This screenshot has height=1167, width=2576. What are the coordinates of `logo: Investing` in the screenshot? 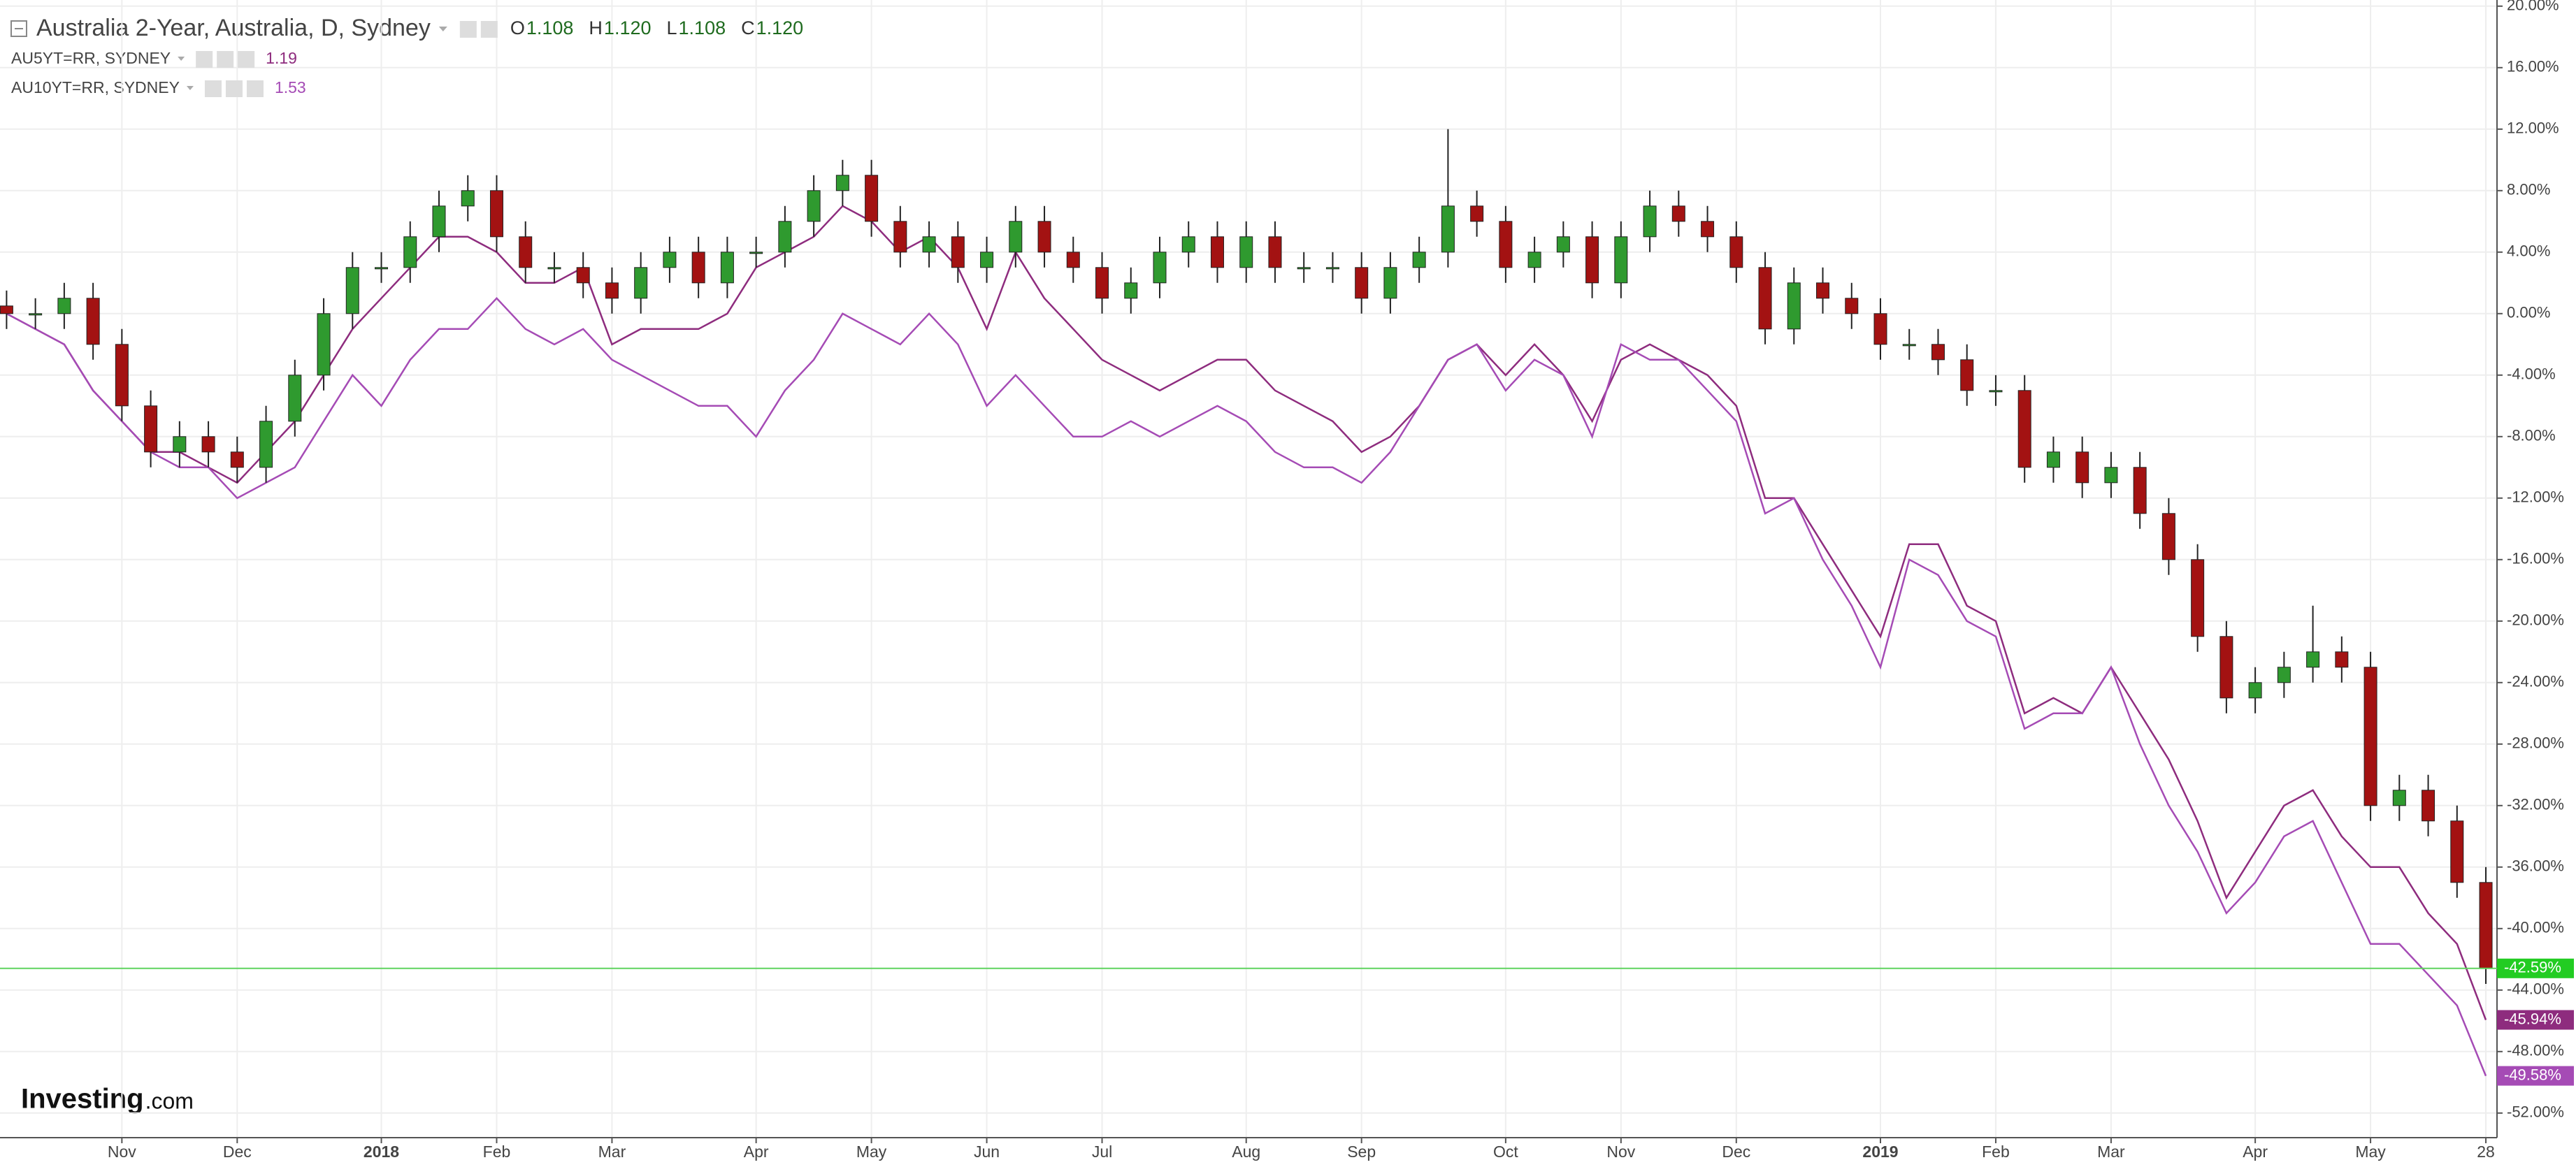 It's located at (82, 1099).